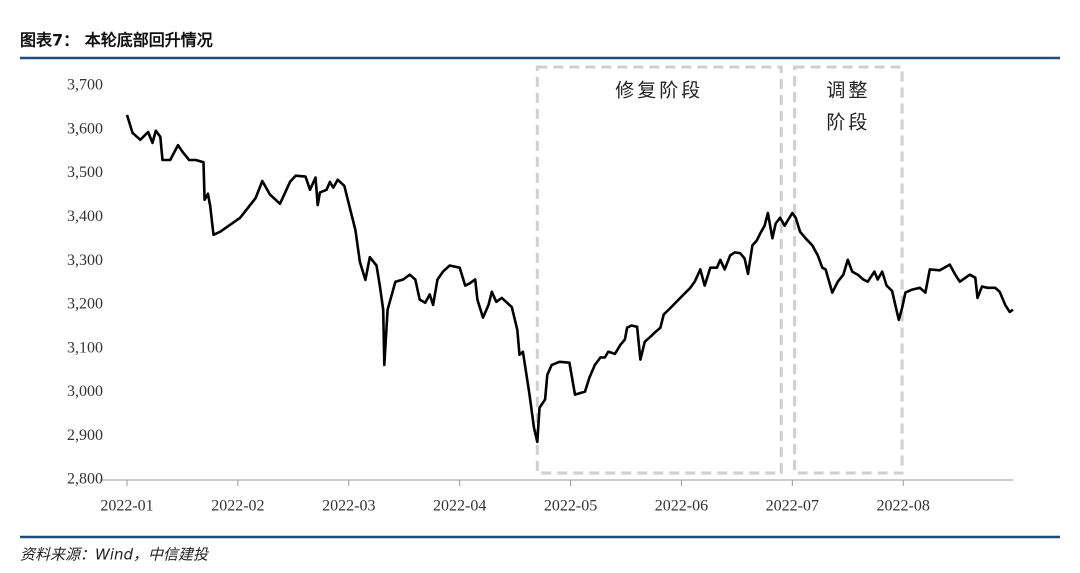 Image resolution: width=1080 pixels, height=573 pixels. What do you see at coordinates (85, 479) in the screenshot?
I see `y-tick-label: 2,800` at bounding box center [85, 479].